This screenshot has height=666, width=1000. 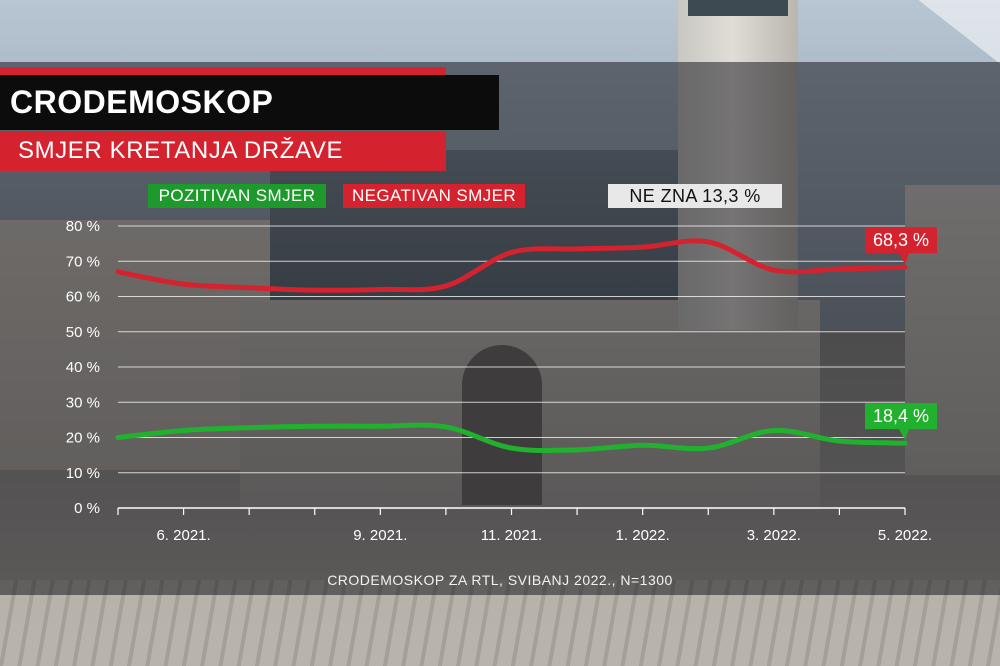 What do you see at coordinates (380, 535) in the screenshot?
I see `x-tick-label: 9. 2021.` at bounding box center [380, 535].